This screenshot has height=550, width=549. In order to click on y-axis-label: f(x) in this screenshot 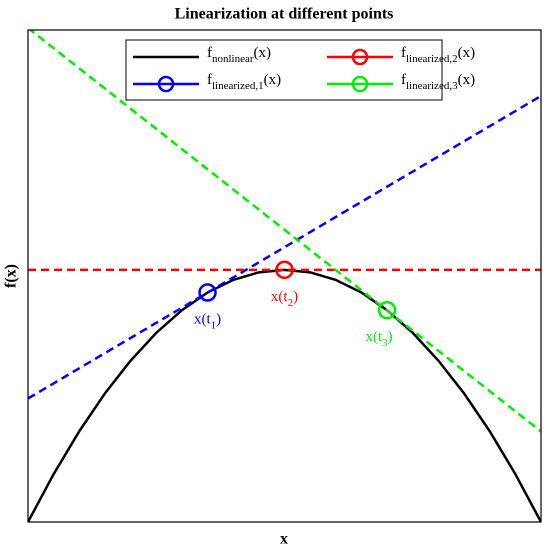, I will do `click(11, 276)`.